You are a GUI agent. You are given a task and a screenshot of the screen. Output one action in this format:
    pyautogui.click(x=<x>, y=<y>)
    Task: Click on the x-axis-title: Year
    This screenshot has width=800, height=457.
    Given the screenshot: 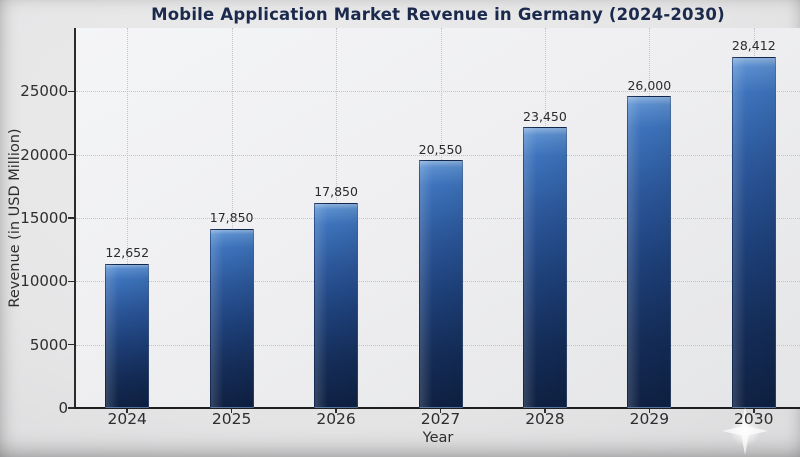 What is the action you would take?
    pyautogui.click(x=438, y=438)
    